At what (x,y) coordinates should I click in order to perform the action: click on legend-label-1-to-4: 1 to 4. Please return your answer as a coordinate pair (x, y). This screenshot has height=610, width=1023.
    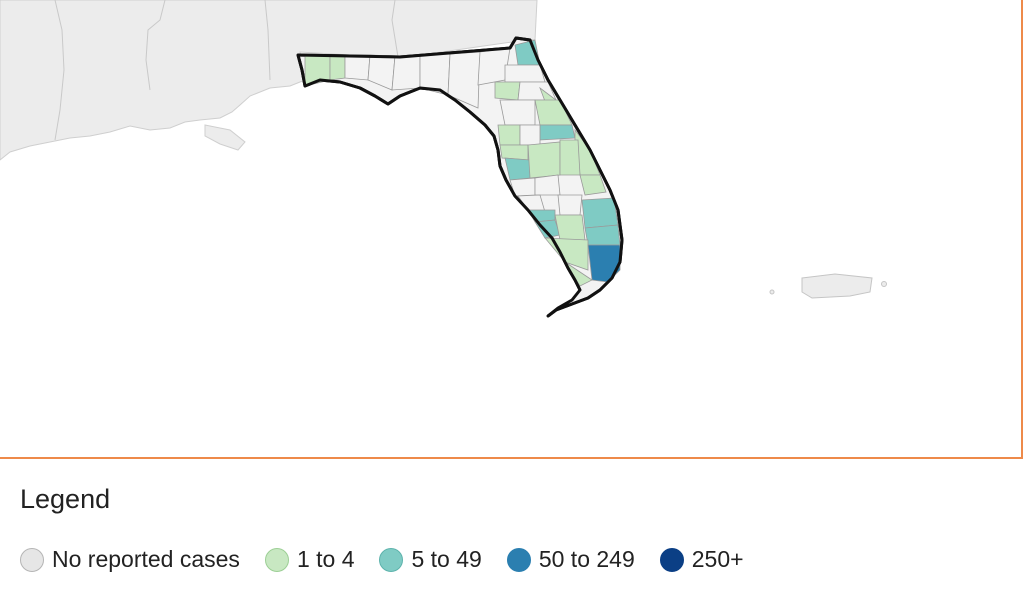
    Looking at the image, I should click on (325, 559).